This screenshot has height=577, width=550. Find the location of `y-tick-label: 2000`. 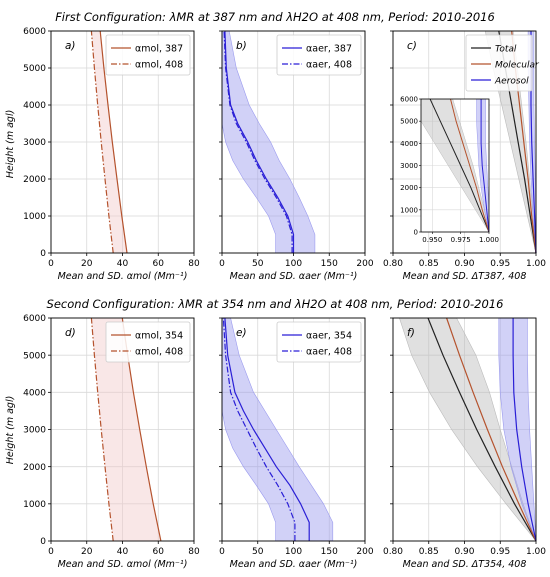

y-tick-label: 2000 is located at coordinates (34, 180).